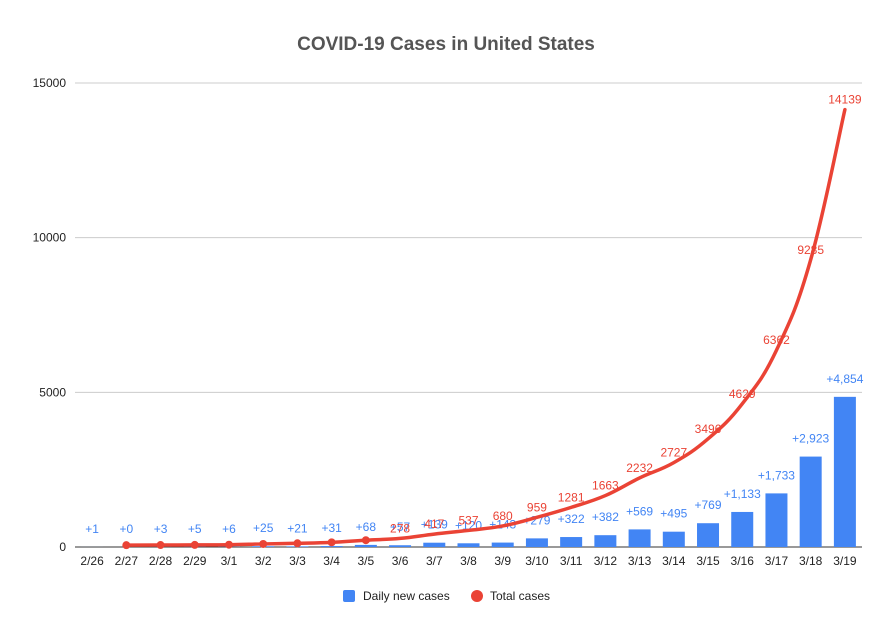  What do you see at coordinates (62, 547) in the screenshot?
I see `y-tick-label: 0` at bounding box center [62, 547].